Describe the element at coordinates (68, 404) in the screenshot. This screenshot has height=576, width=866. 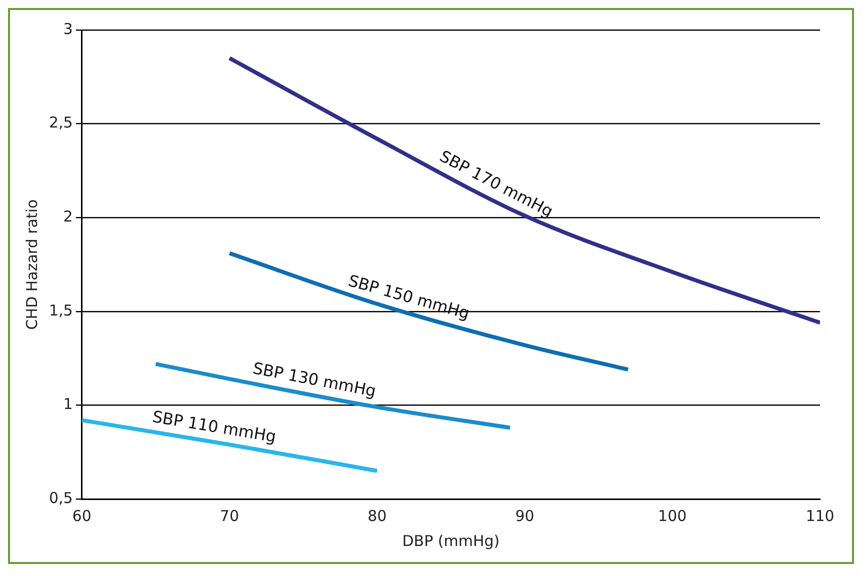
I see `y-tick-label: 1` at that location.